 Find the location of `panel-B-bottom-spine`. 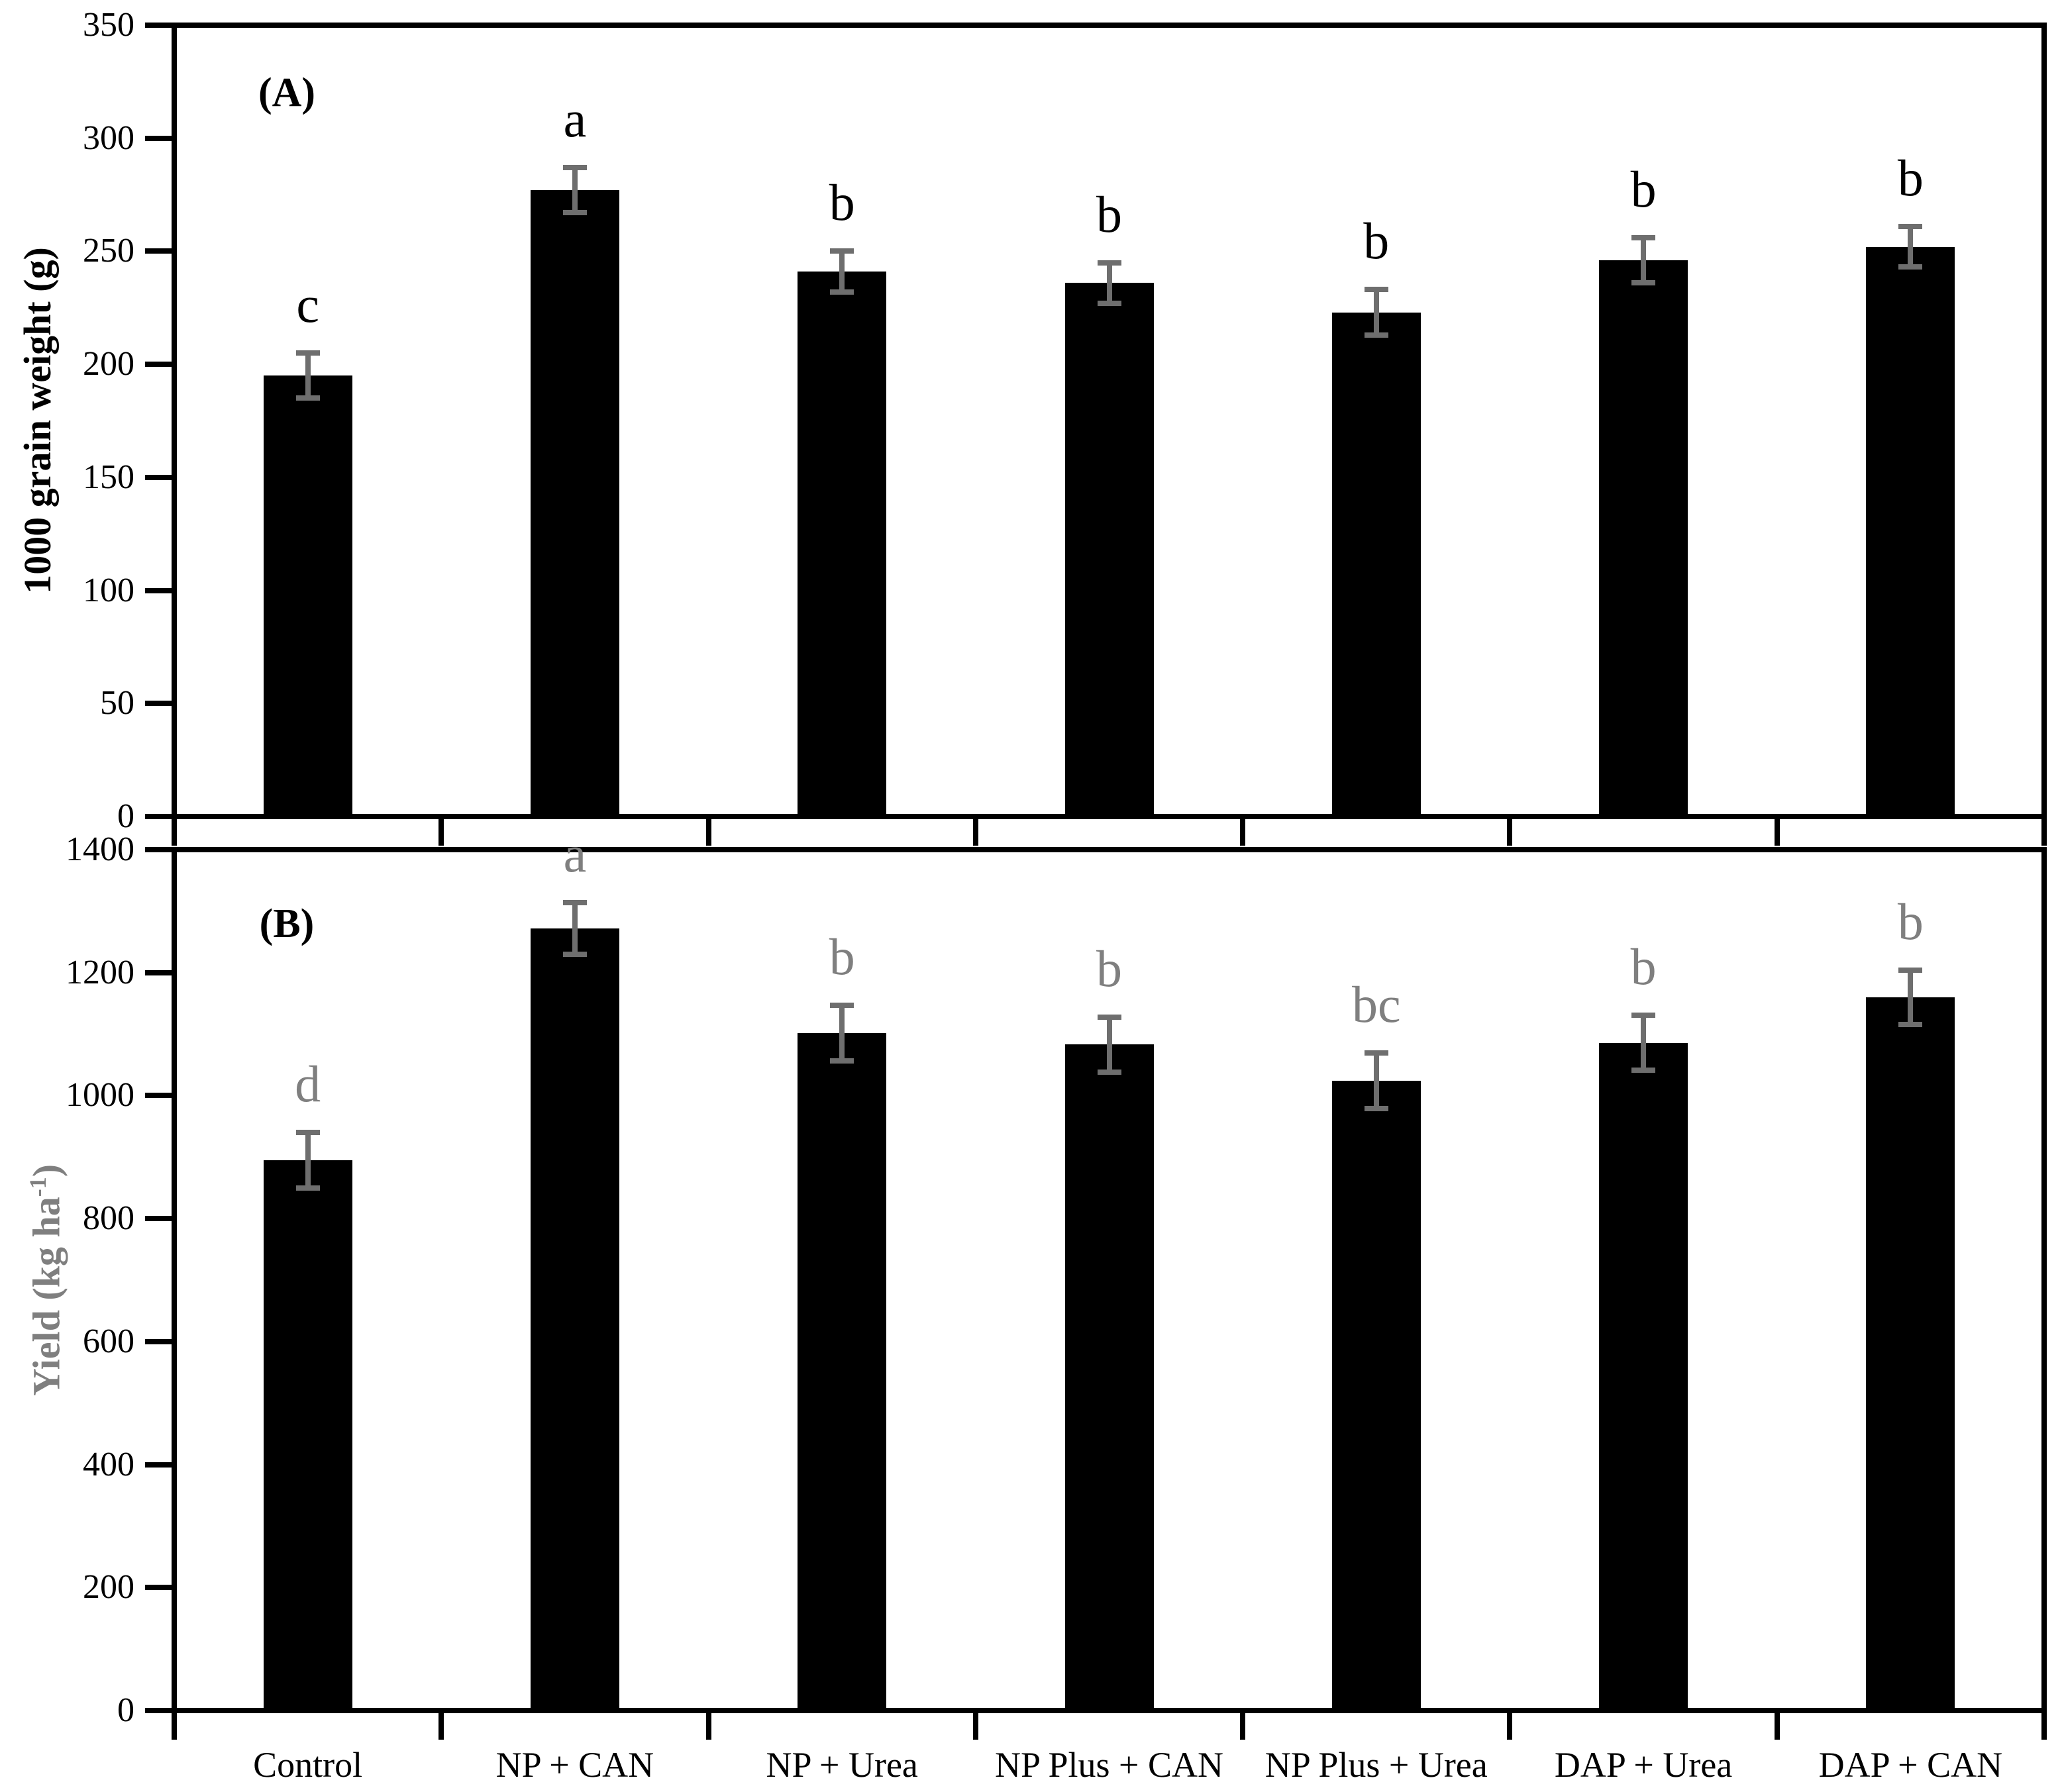

panel-B-bottom-spine is located at coordinates (1110, 1710).